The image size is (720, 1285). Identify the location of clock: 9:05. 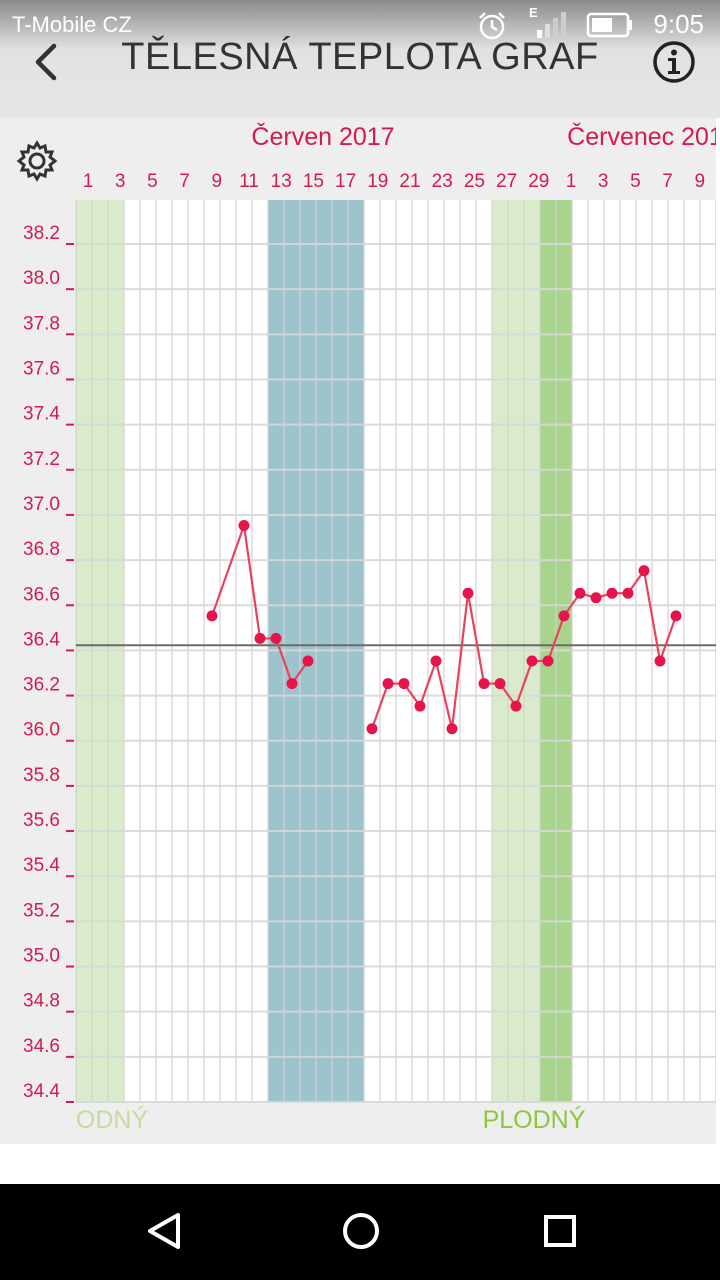
(678, 24).